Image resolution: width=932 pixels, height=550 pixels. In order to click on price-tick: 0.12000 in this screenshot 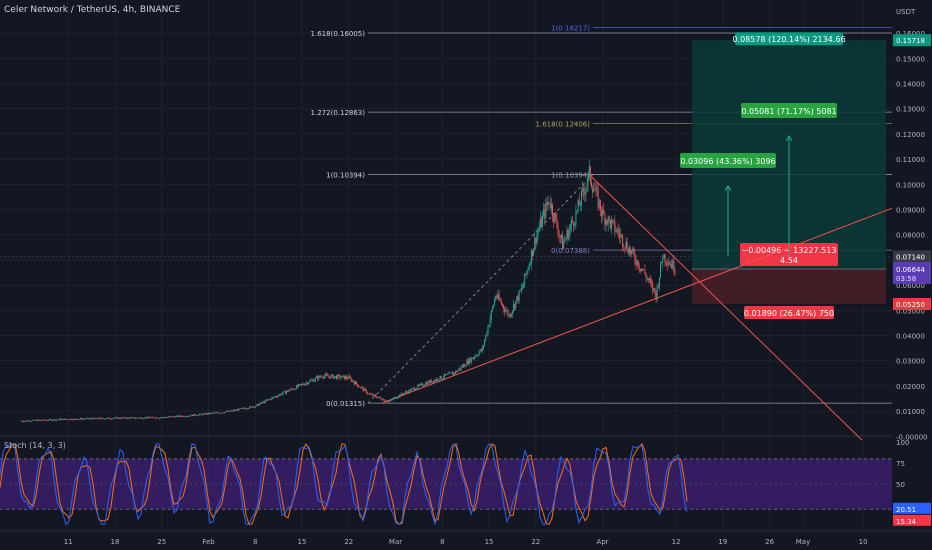, I will do `click(910, 135)`.